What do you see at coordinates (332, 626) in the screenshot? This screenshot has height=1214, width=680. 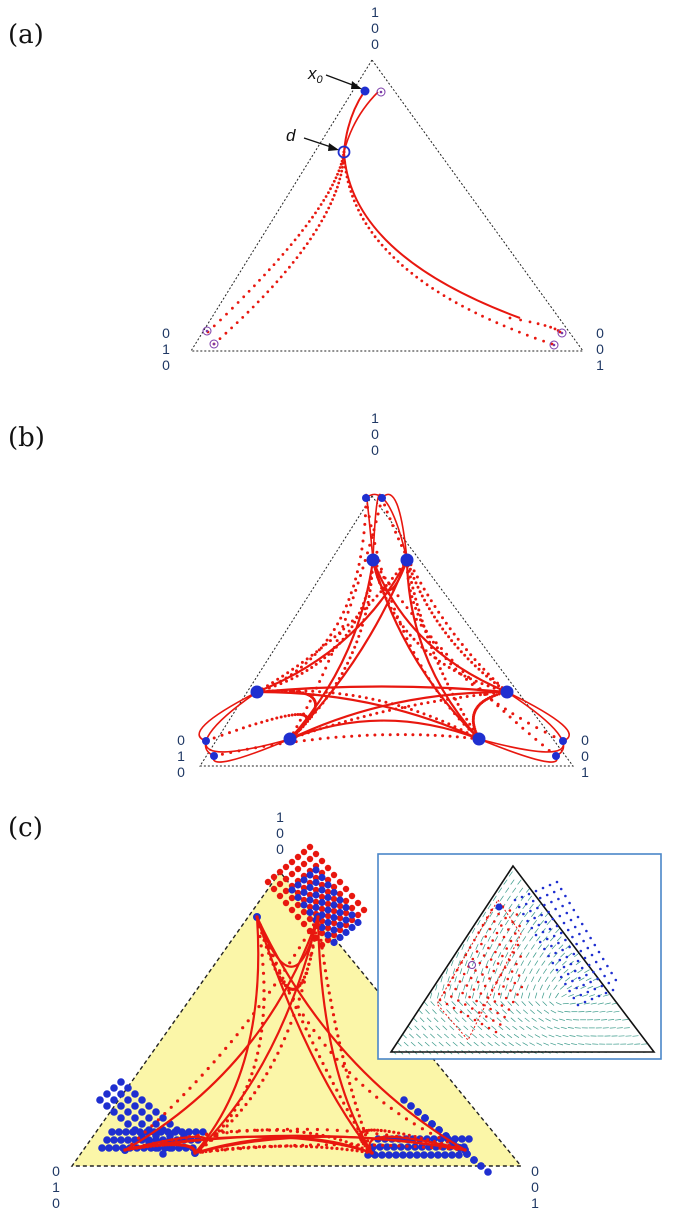 I see `trajectory-dots` at bounding box center [332, 626].